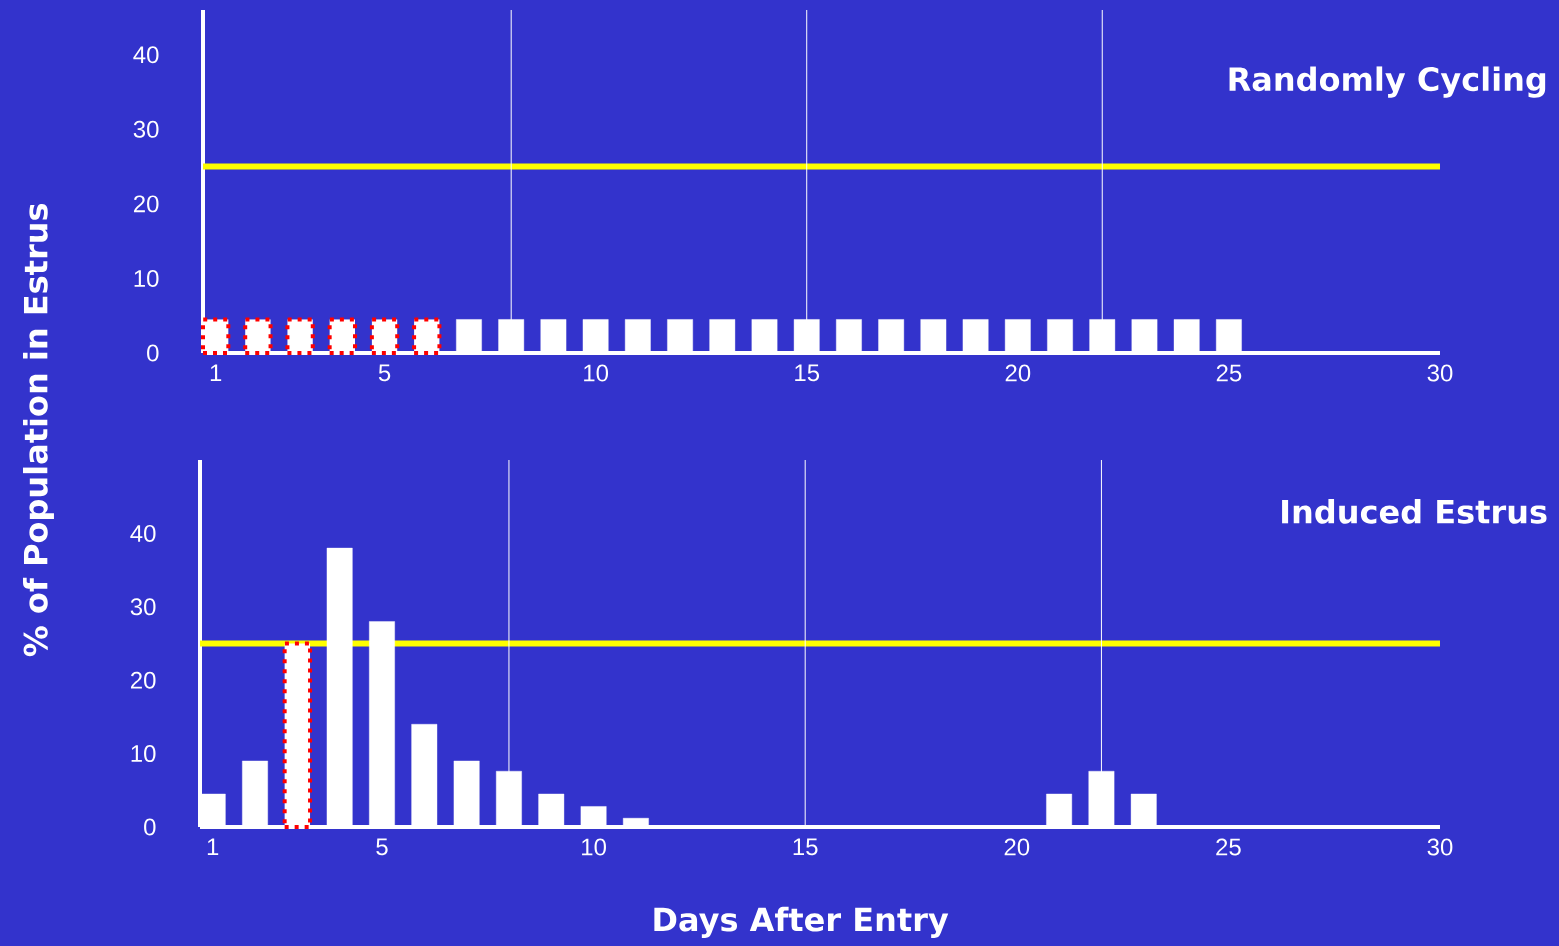 The width and height of the screenshot is (1559, 946). Describe the element at coordinates (1414, 511) in the screenshot. I see `text: Induced Estrus` at that location.